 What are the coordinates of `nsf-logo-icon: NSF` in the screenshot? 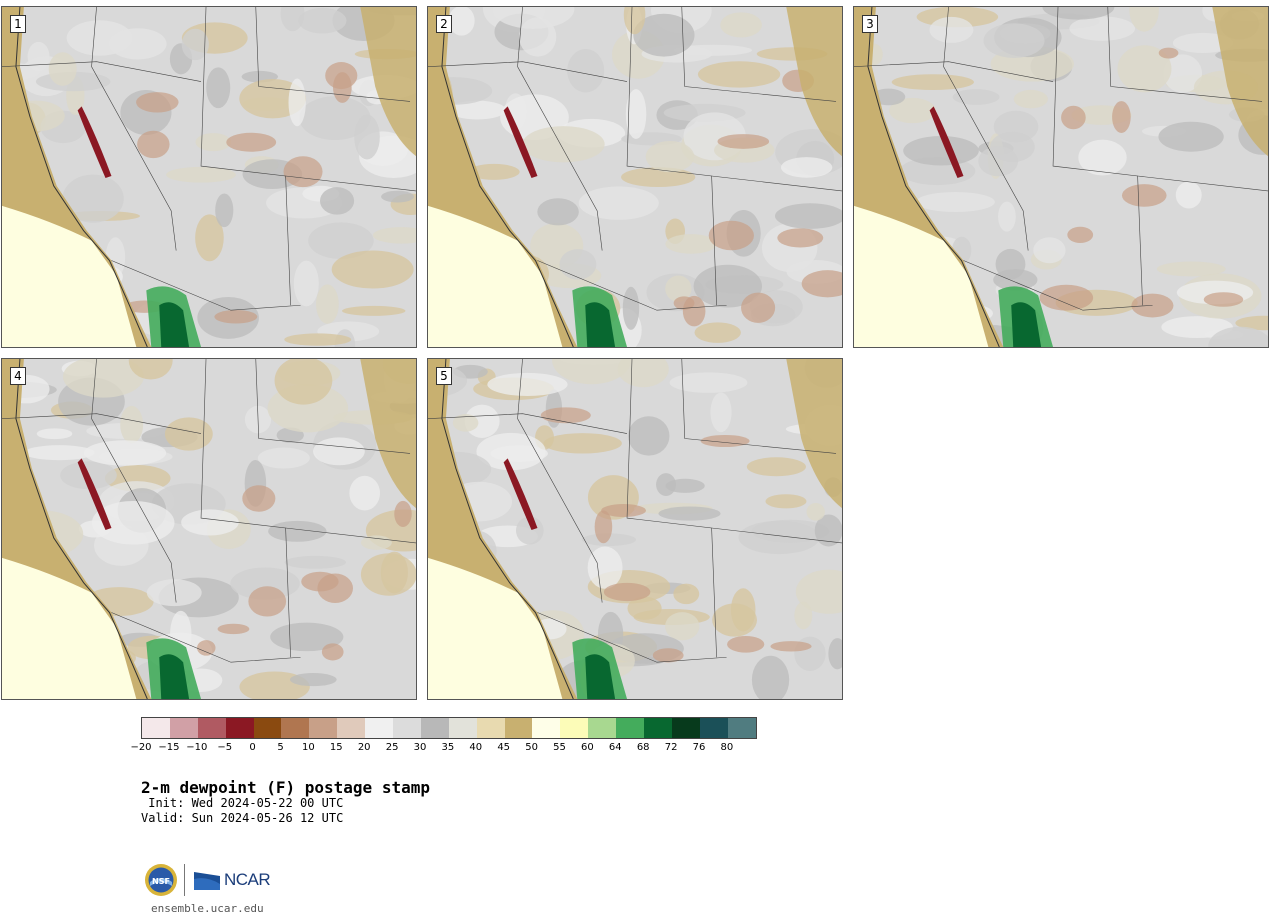 It's located at (161, 880).